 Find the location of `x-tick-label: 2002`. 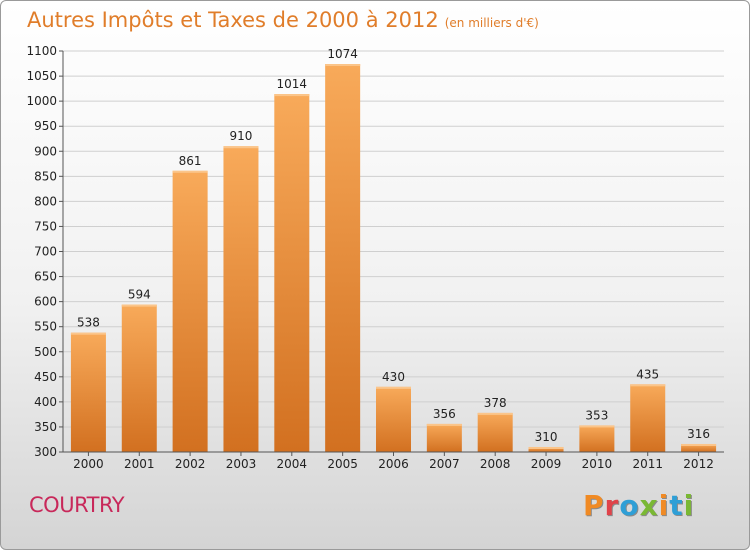

x-tick-label: 2002 is located at coordinates (190, 464).